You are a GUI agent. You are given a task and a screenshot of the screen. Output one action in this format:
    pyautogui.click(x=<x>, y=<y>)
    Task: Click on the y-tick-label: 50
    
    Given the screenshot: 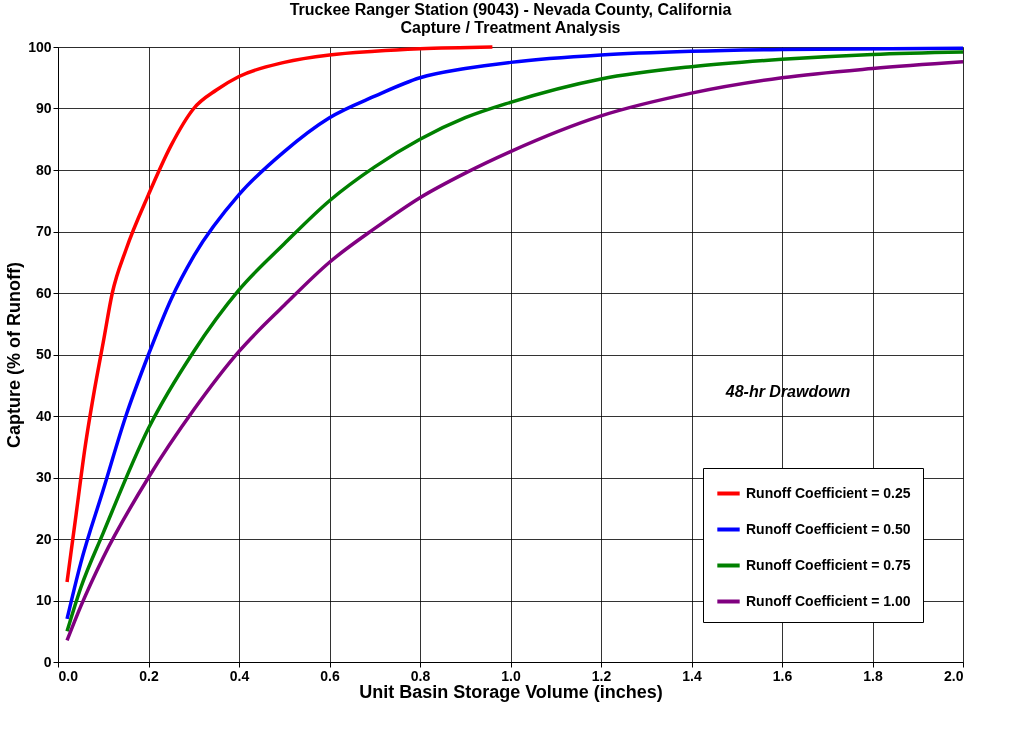 What is the action you would take?
    pyautogui.click(x=43, y=354)
    